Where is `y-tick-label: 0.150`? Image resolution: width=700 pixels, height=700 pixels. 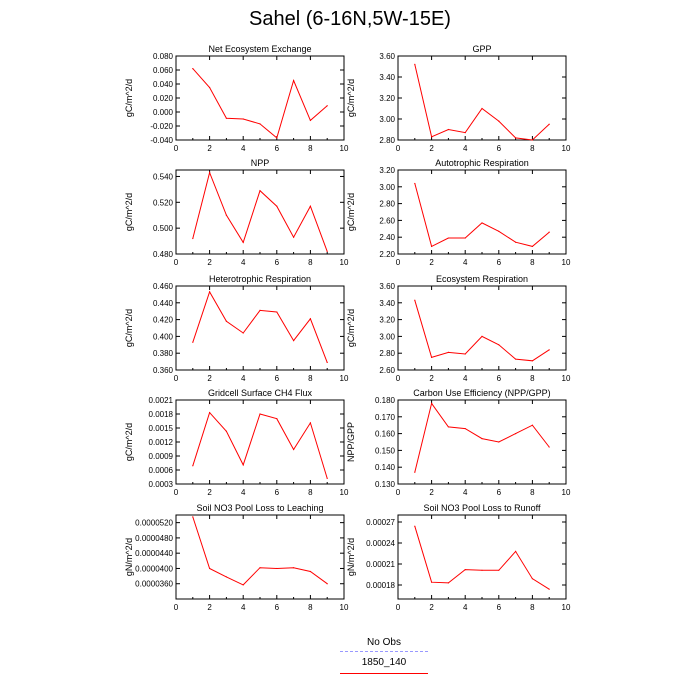
y-tick-label: 0.150 is located at coordinates (385, 450).